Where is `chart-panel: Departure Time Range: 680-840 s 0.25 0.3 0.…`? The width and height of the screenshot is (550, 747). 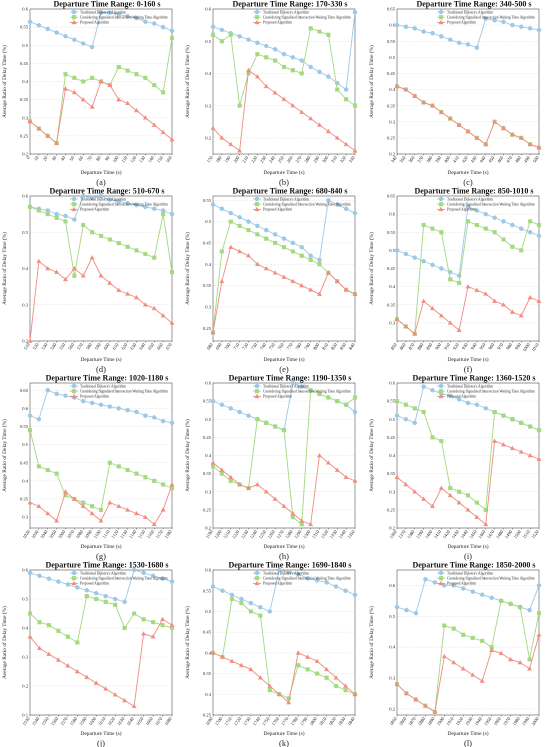
chart-panel: Departure Time Range: 680-840 s 0.25 0.3 0.… is located at coordinates (274, 280).